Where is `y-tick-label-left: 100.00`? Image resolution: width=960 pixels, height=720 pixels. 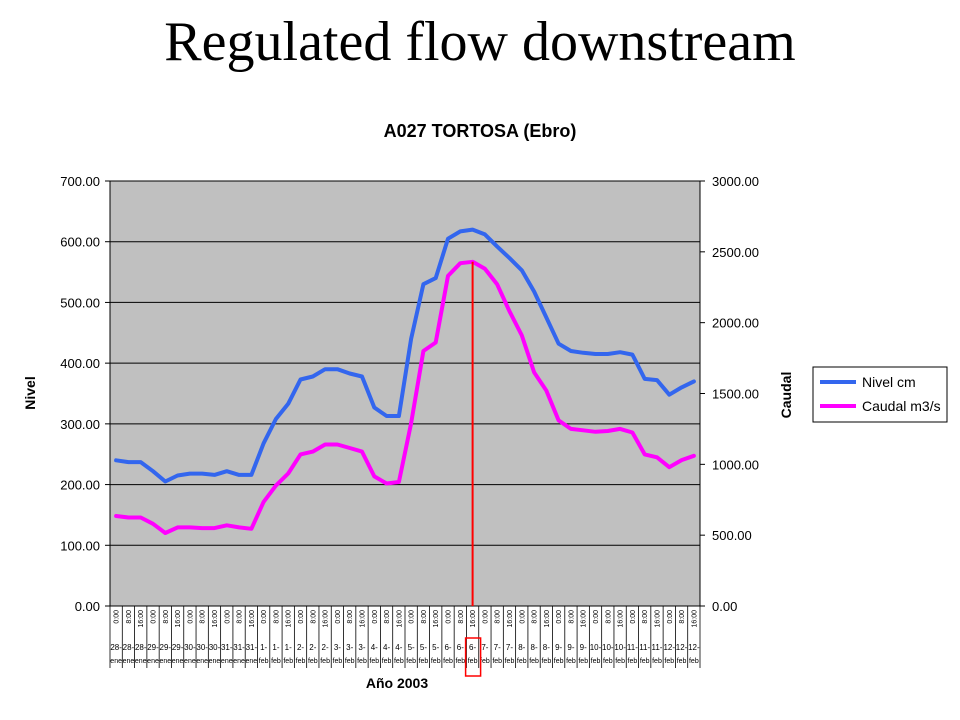
y-tick-label-left: 100.00 is located at coordinates (80, 545).